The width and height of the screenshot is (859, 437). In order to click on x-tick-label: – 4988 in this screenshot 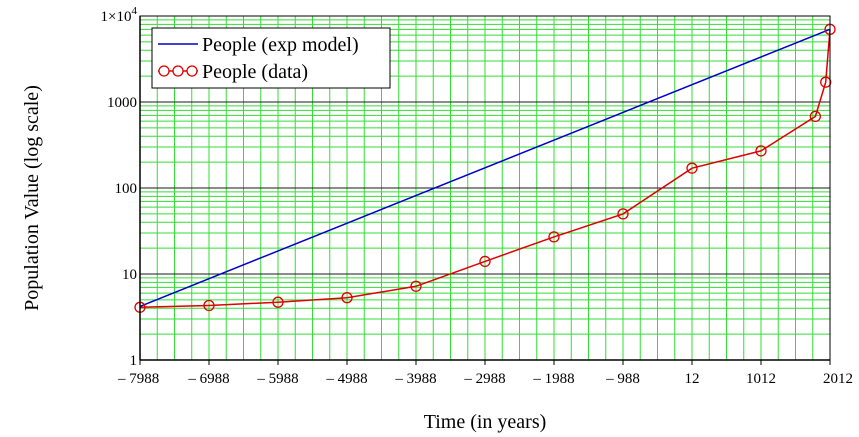, I will do `click(346, 379)`.